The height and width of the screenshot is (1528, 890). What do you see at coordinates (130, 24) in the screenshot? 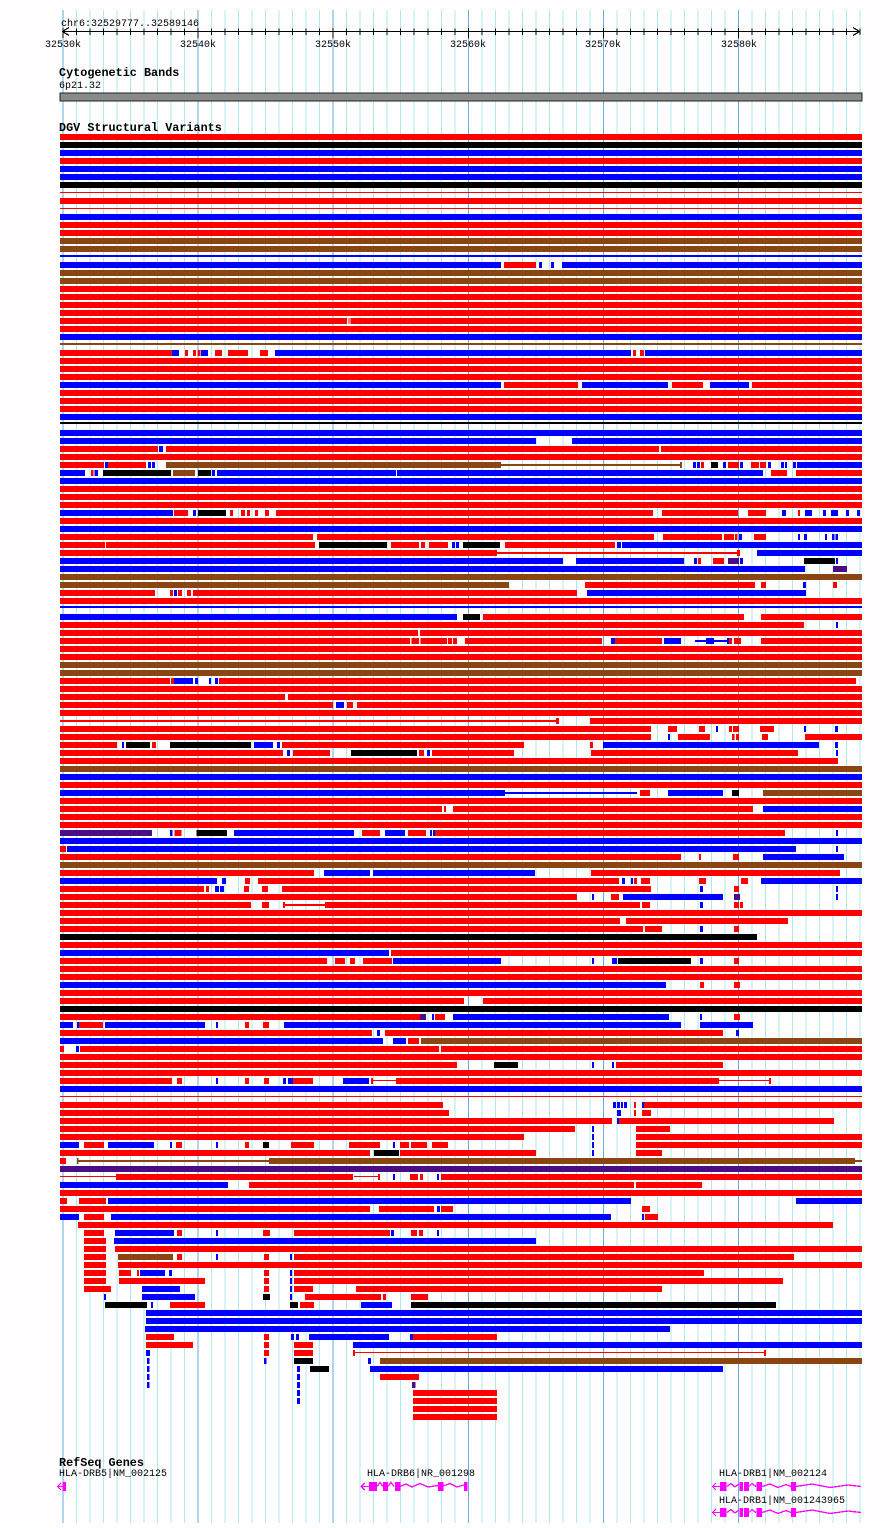
I see `svg-text: chr6:32529777..32589146` at bounding box center [130, 24].